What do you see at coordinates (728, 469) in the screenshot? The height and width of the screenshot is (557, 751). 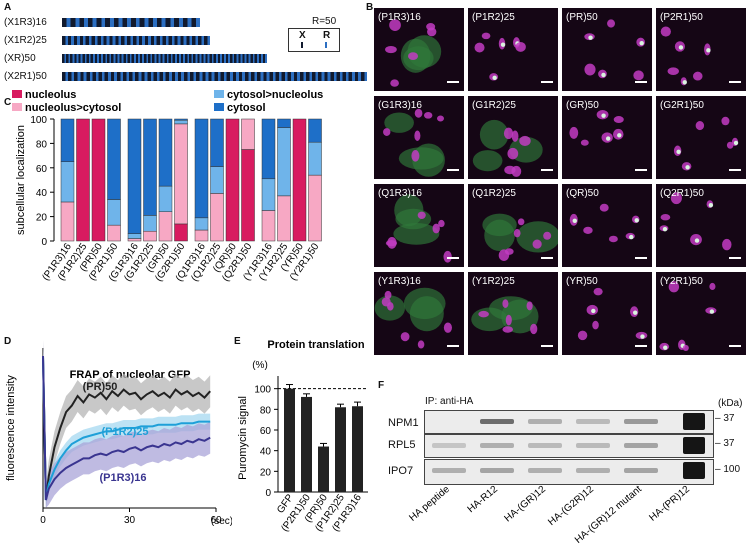 I see `kda-marker: – 100` at bounding box center [728, 469].